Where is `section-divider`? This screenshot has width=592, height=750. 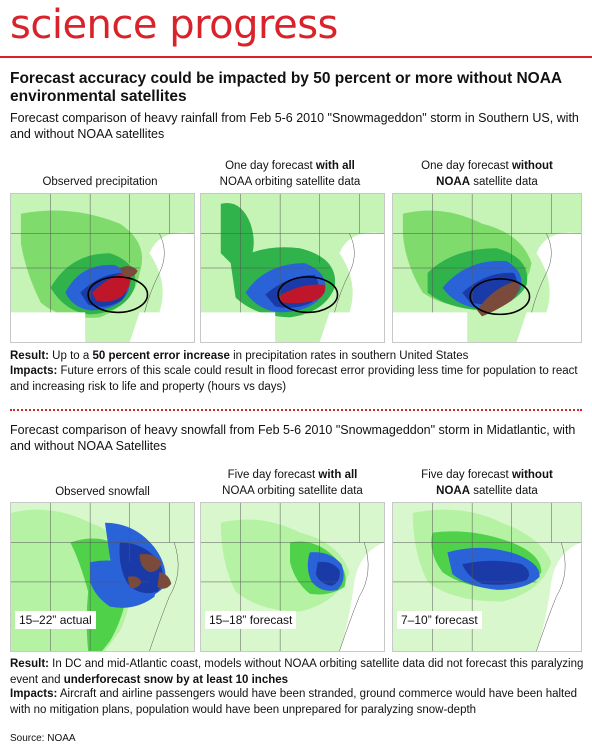
section-divider is located at coordinates (296, 410).